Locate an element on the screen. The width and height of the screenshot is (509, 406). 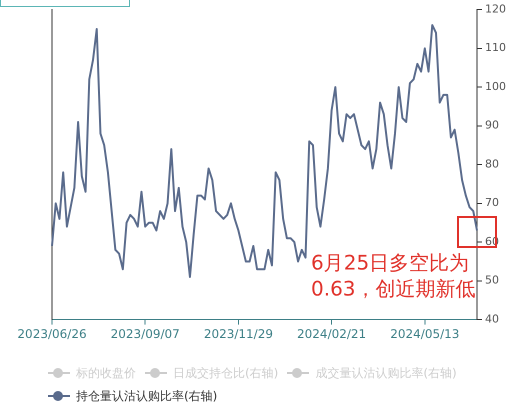
x-tick-label: 2023/06/26 is located at coordinates (52, 333).